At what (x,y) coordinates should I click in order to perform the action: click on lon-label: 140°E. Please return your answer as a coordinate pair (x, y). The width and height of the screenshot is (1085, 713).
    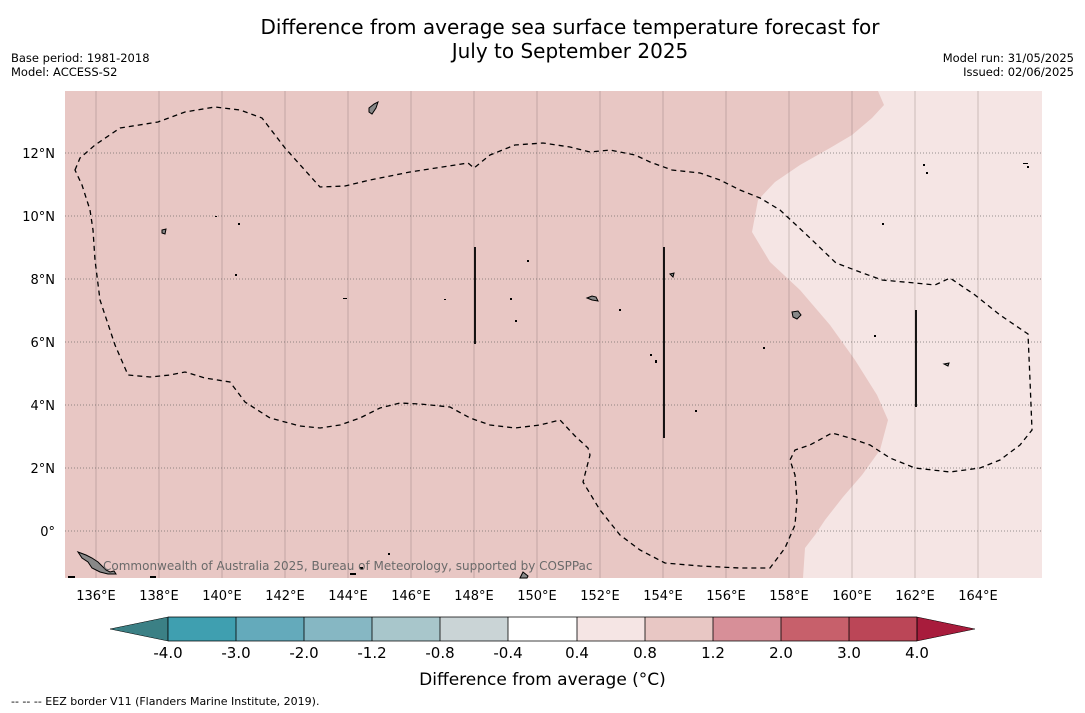
    Looking at the image, I should click on (222, 596).